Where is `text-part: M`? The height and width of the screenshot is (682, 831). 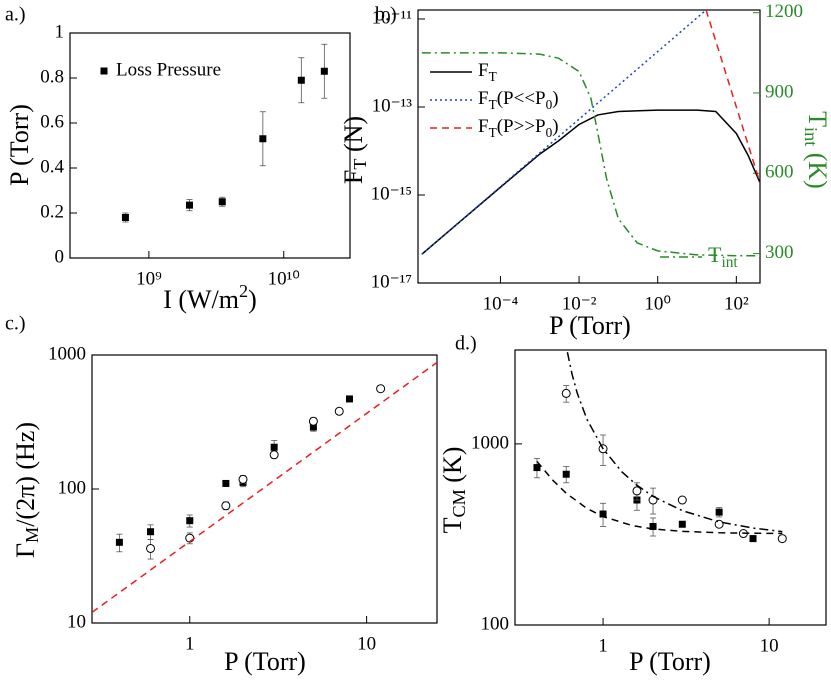 text-part: M is located at coordinates (32, 535).